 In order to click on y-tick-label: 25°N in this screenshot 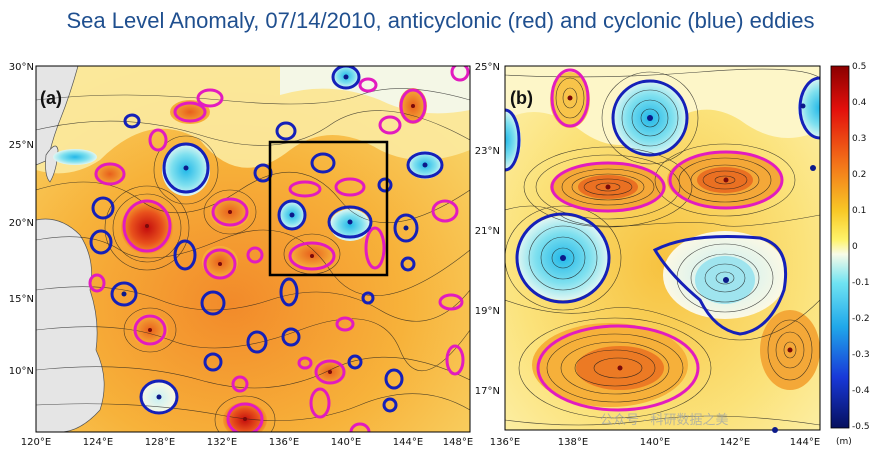, I will do `click(21, 145)`.